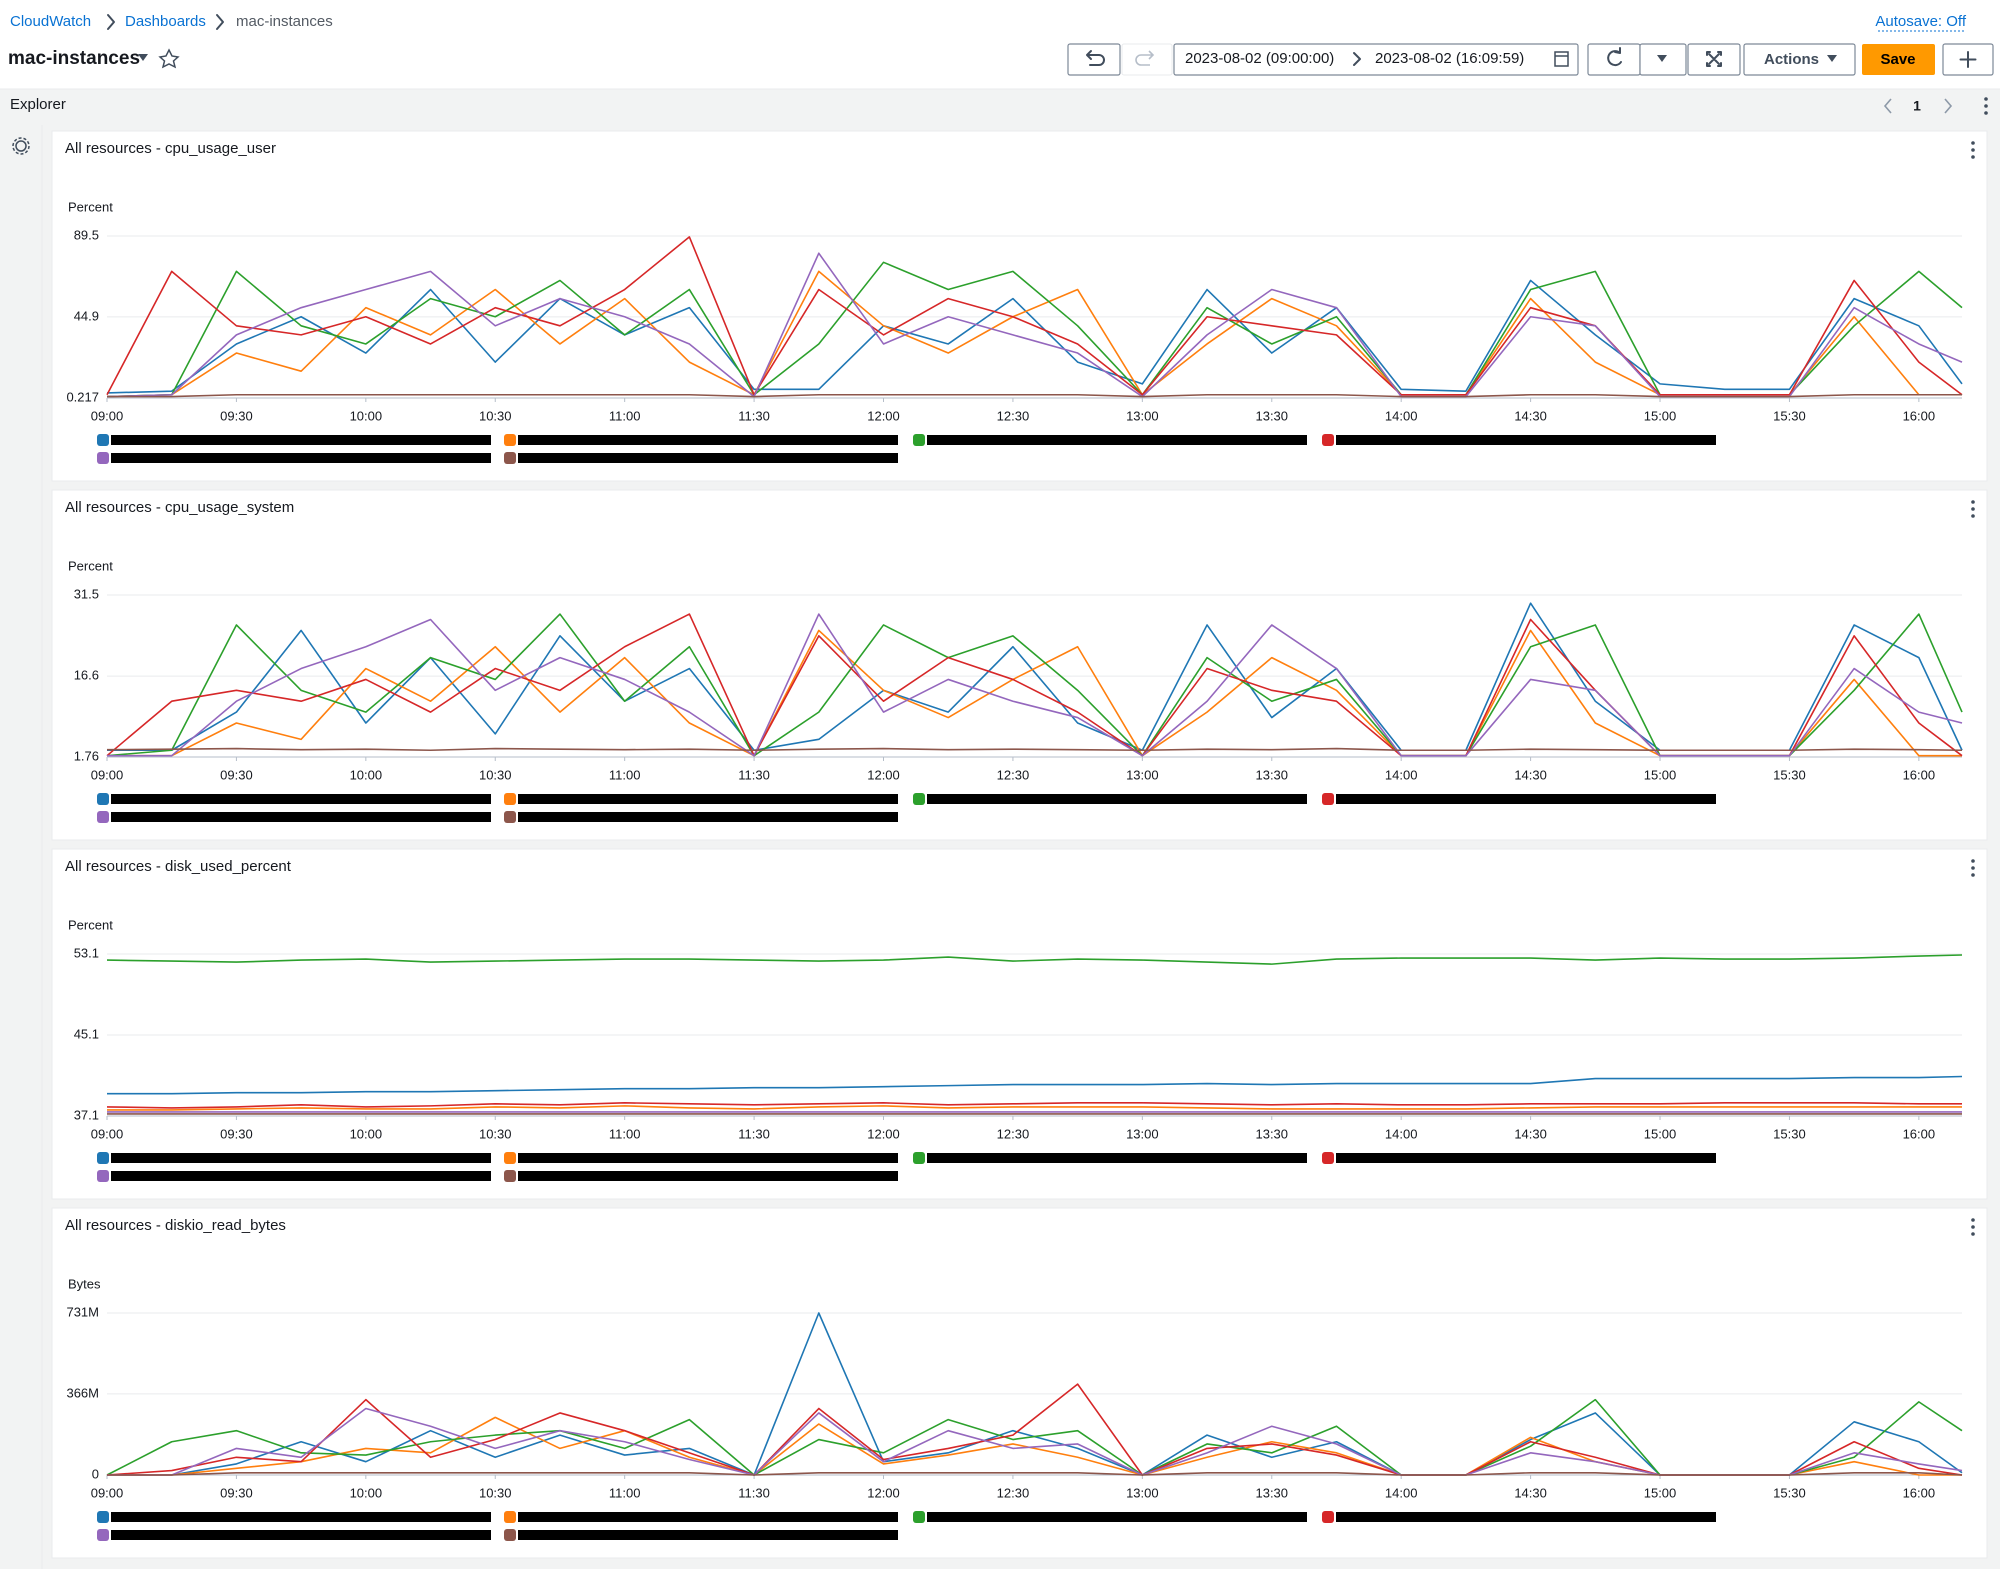 This screenshot has height=1569, width=2000. Describe the element at coordinates (1714, 59) in the screenshot. I see `fullscreen-icon` at that location.